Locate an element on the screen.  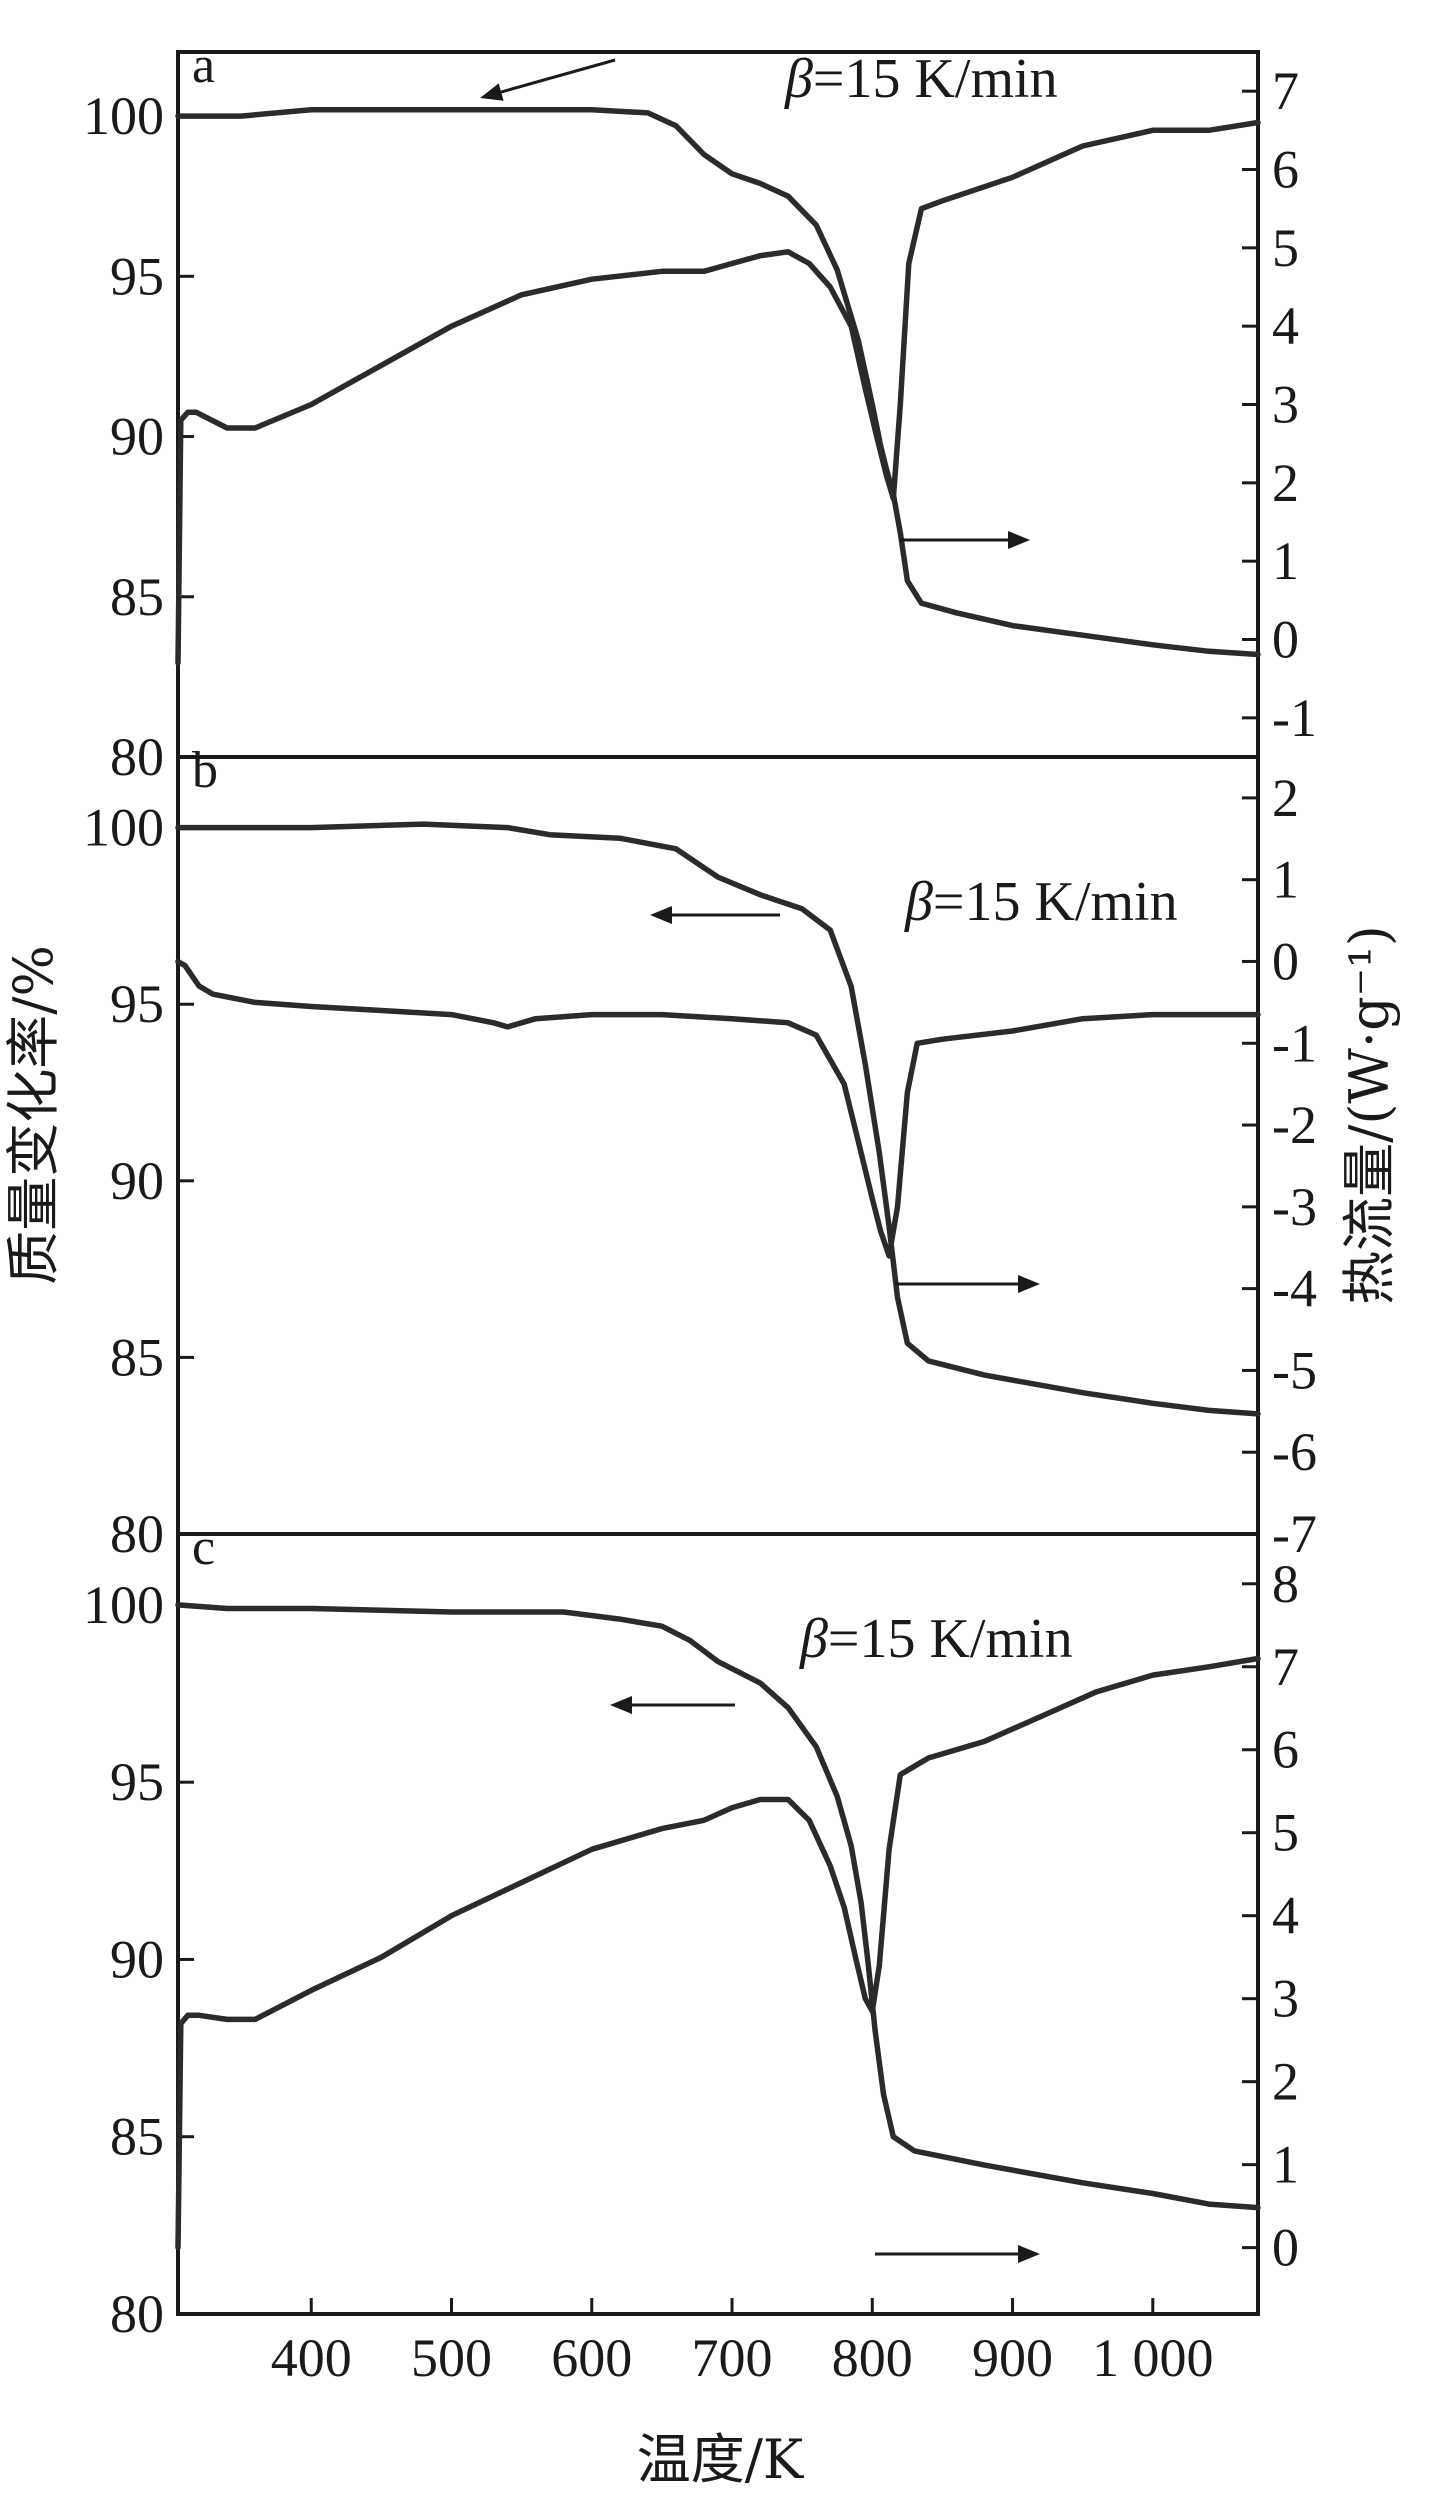
right-tick-label: 8 is located at coordinates (1285, 1584).